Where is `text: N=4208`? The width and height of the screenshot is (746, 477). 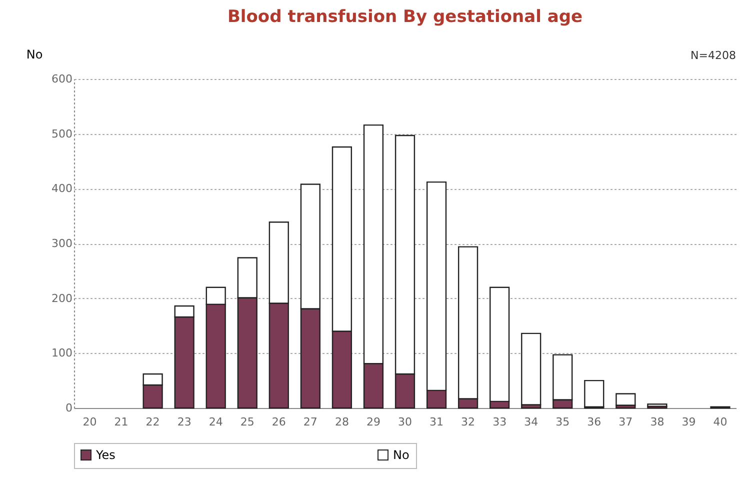 text: N=4208 is located at coordinates (713, 55).